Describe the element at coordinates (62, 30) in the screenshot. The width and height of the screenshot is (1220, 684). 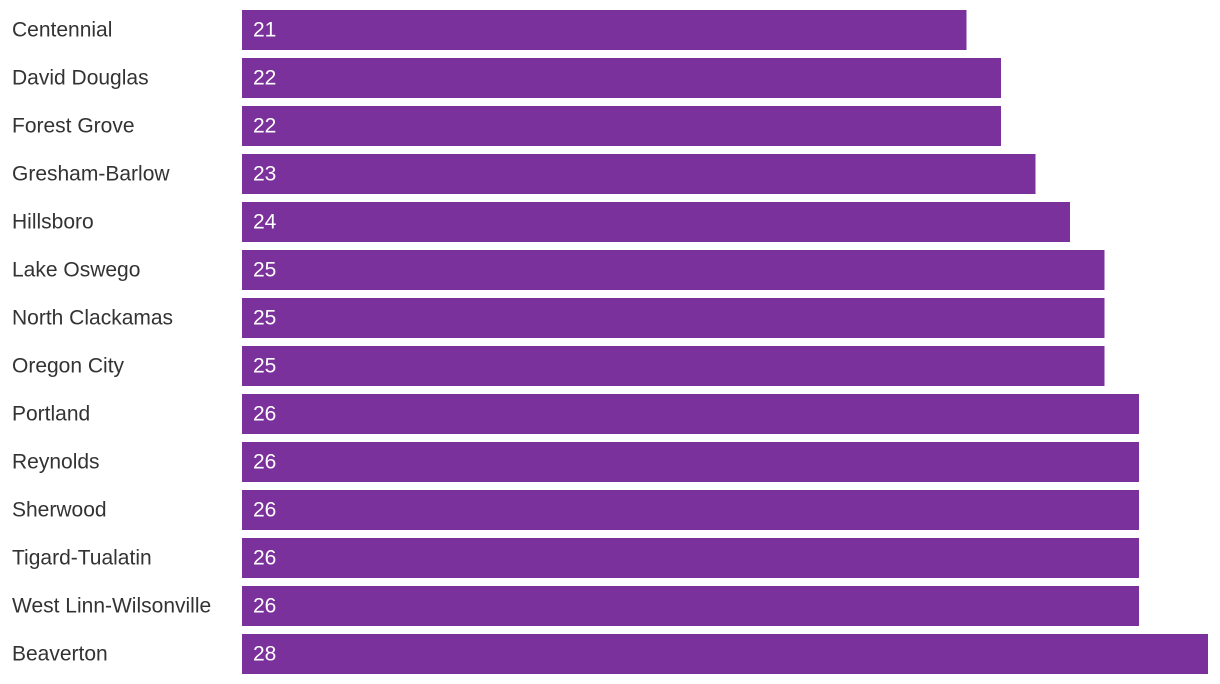
I see `category-label: Centennial` at that location.